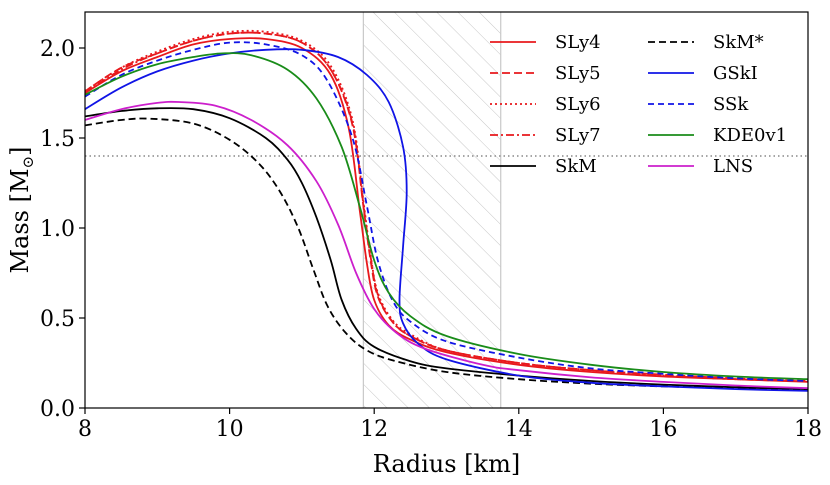  I want to click on legend-entry-skm-star: SkM*, so click(706, 42).